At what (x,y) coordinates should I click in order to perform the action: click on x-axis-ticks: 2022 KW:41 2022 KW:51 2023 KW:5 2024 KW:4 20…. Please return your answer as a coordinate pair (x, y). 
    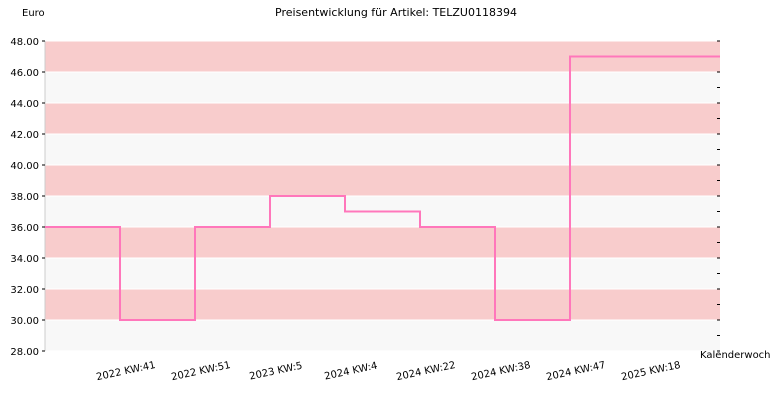
    Looking at the image, I should click on (388, 371).